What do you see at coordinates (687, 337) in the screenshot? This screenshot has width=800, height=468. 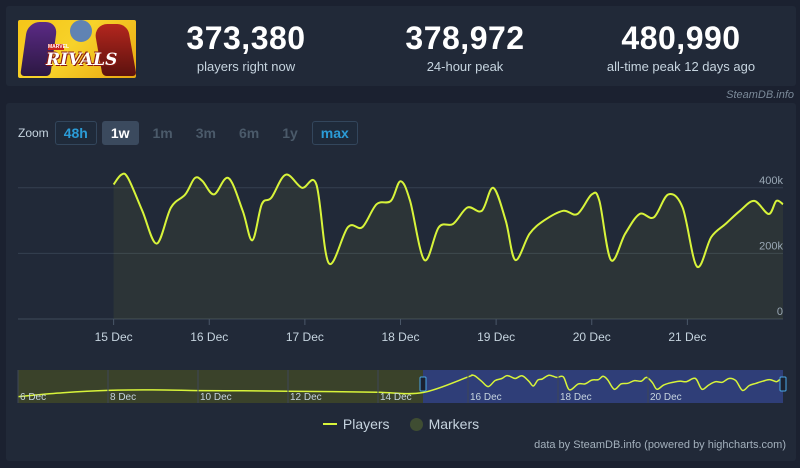 I see `x-tick-label: 21 Dec` at bounding box center [687, 337].